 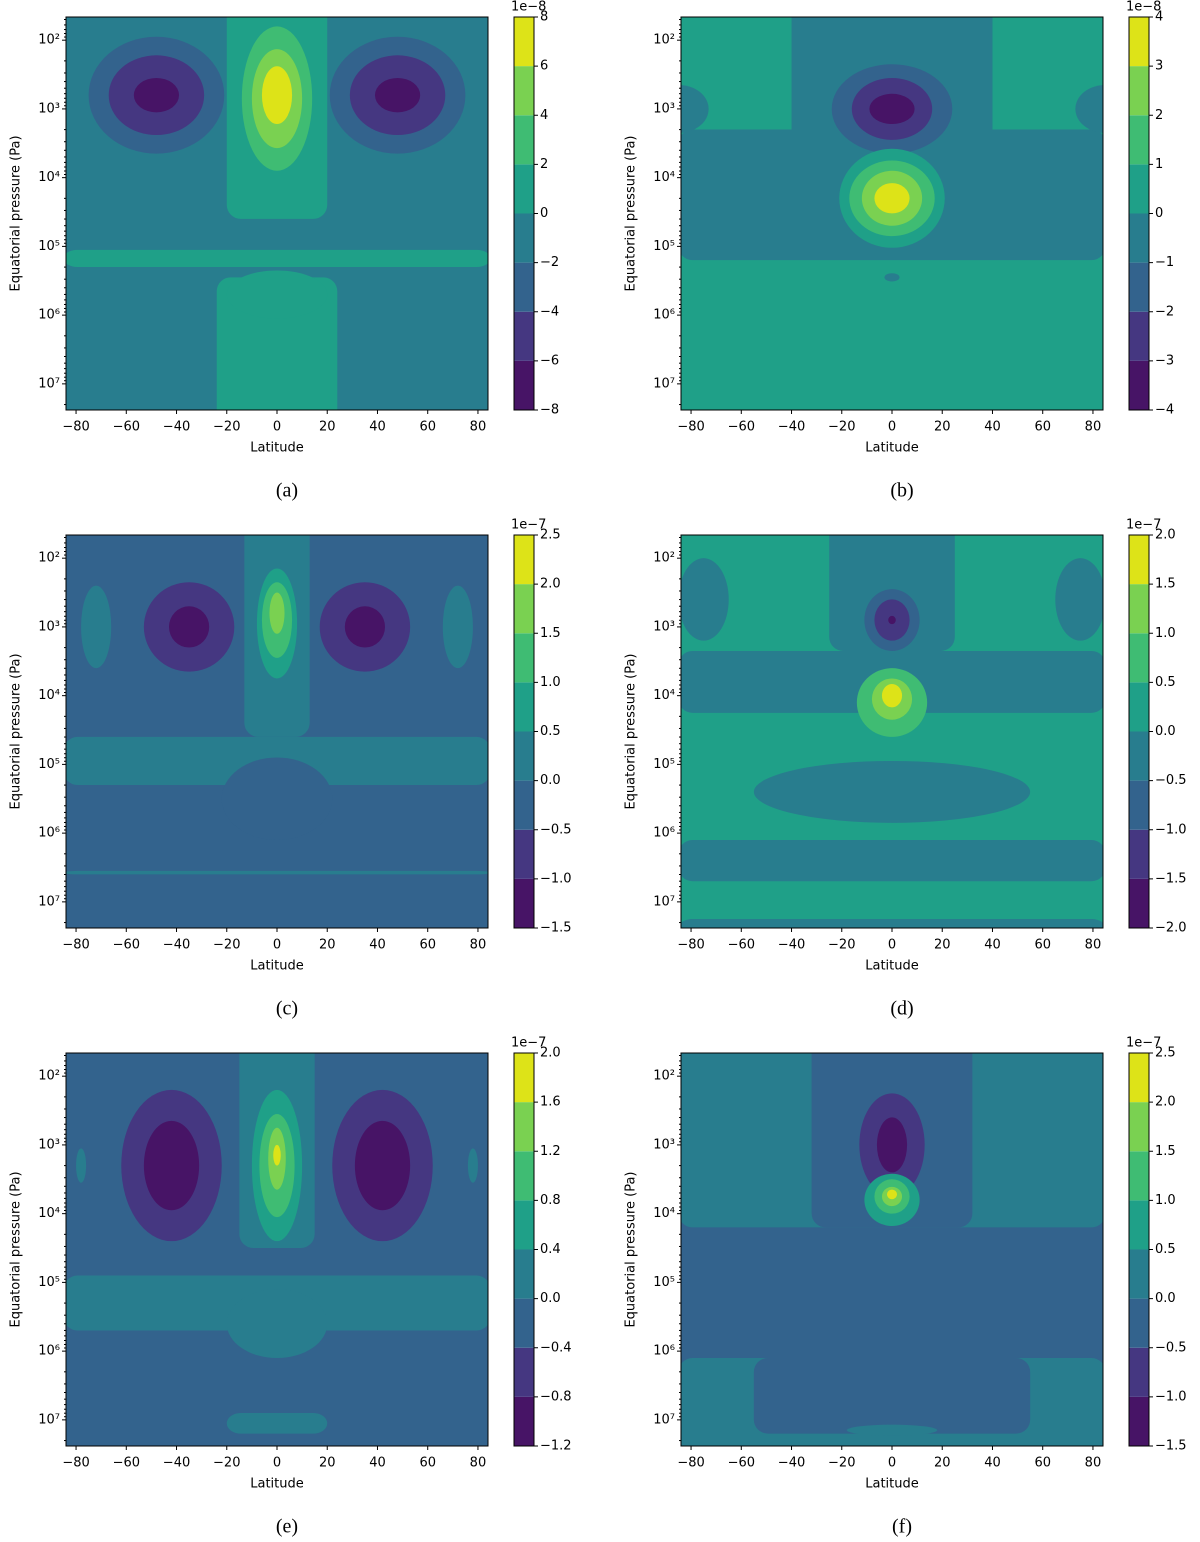 I want to click on y-axis-label: Equatorial pressure (Pa), so click(x=16, y=1249).